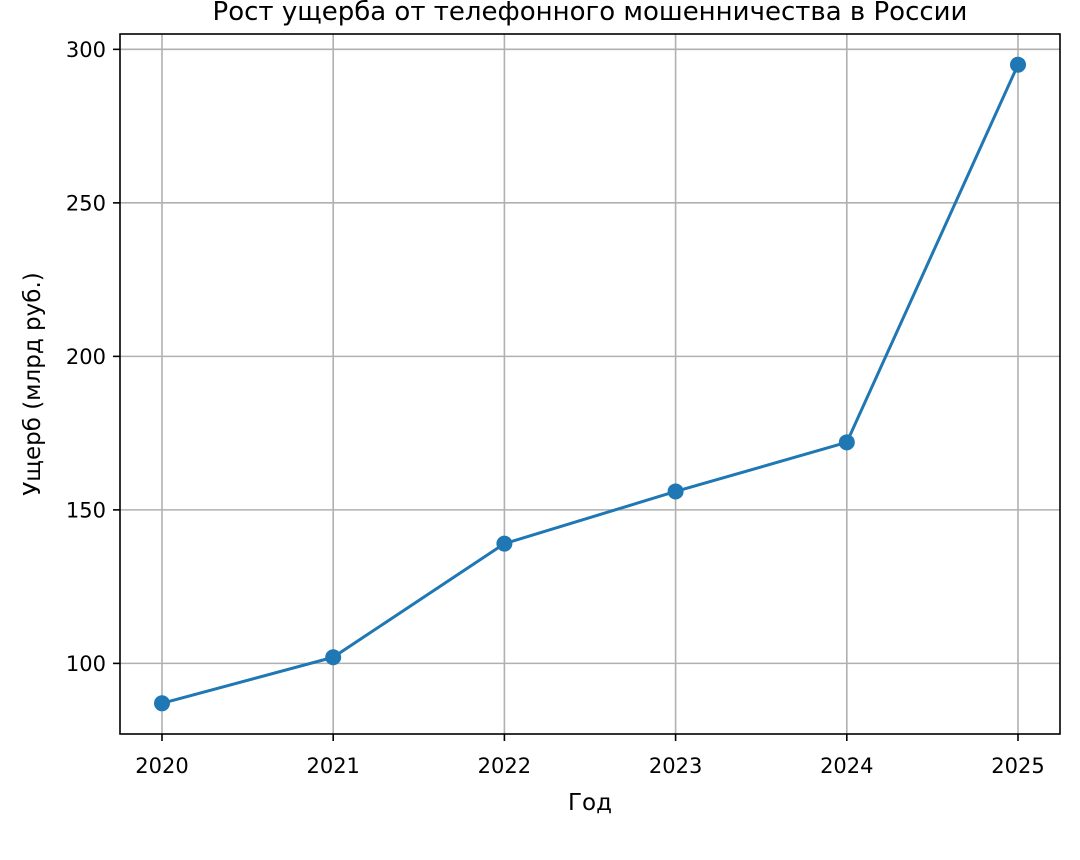 The image size is (1080, 860). Describe the element at coordinates (86, 50) in the screenshot. I see `y-tick-label: 300` at that location.